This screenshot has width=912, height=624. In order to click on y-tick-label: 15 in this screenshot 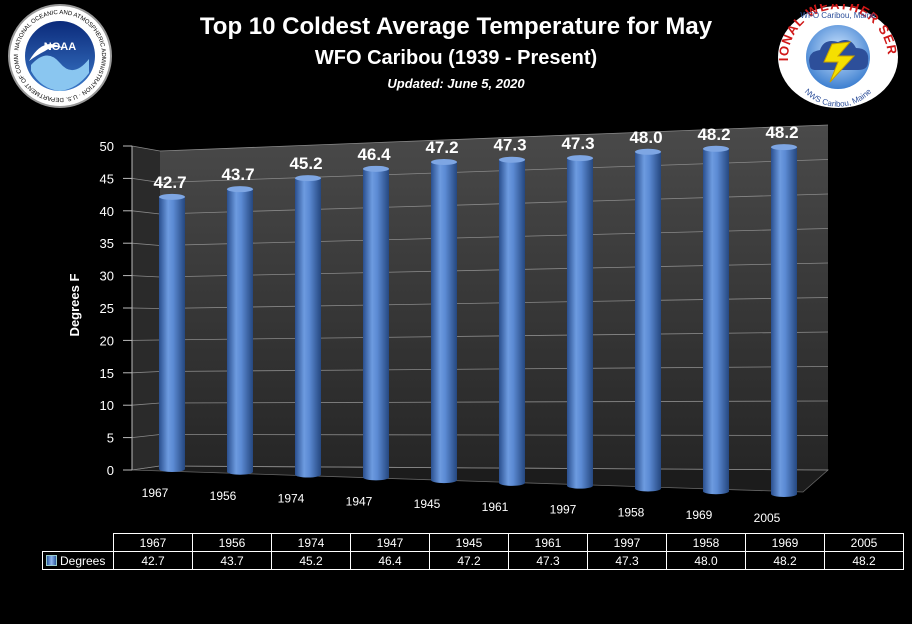, I will do `click(107, 373)`.